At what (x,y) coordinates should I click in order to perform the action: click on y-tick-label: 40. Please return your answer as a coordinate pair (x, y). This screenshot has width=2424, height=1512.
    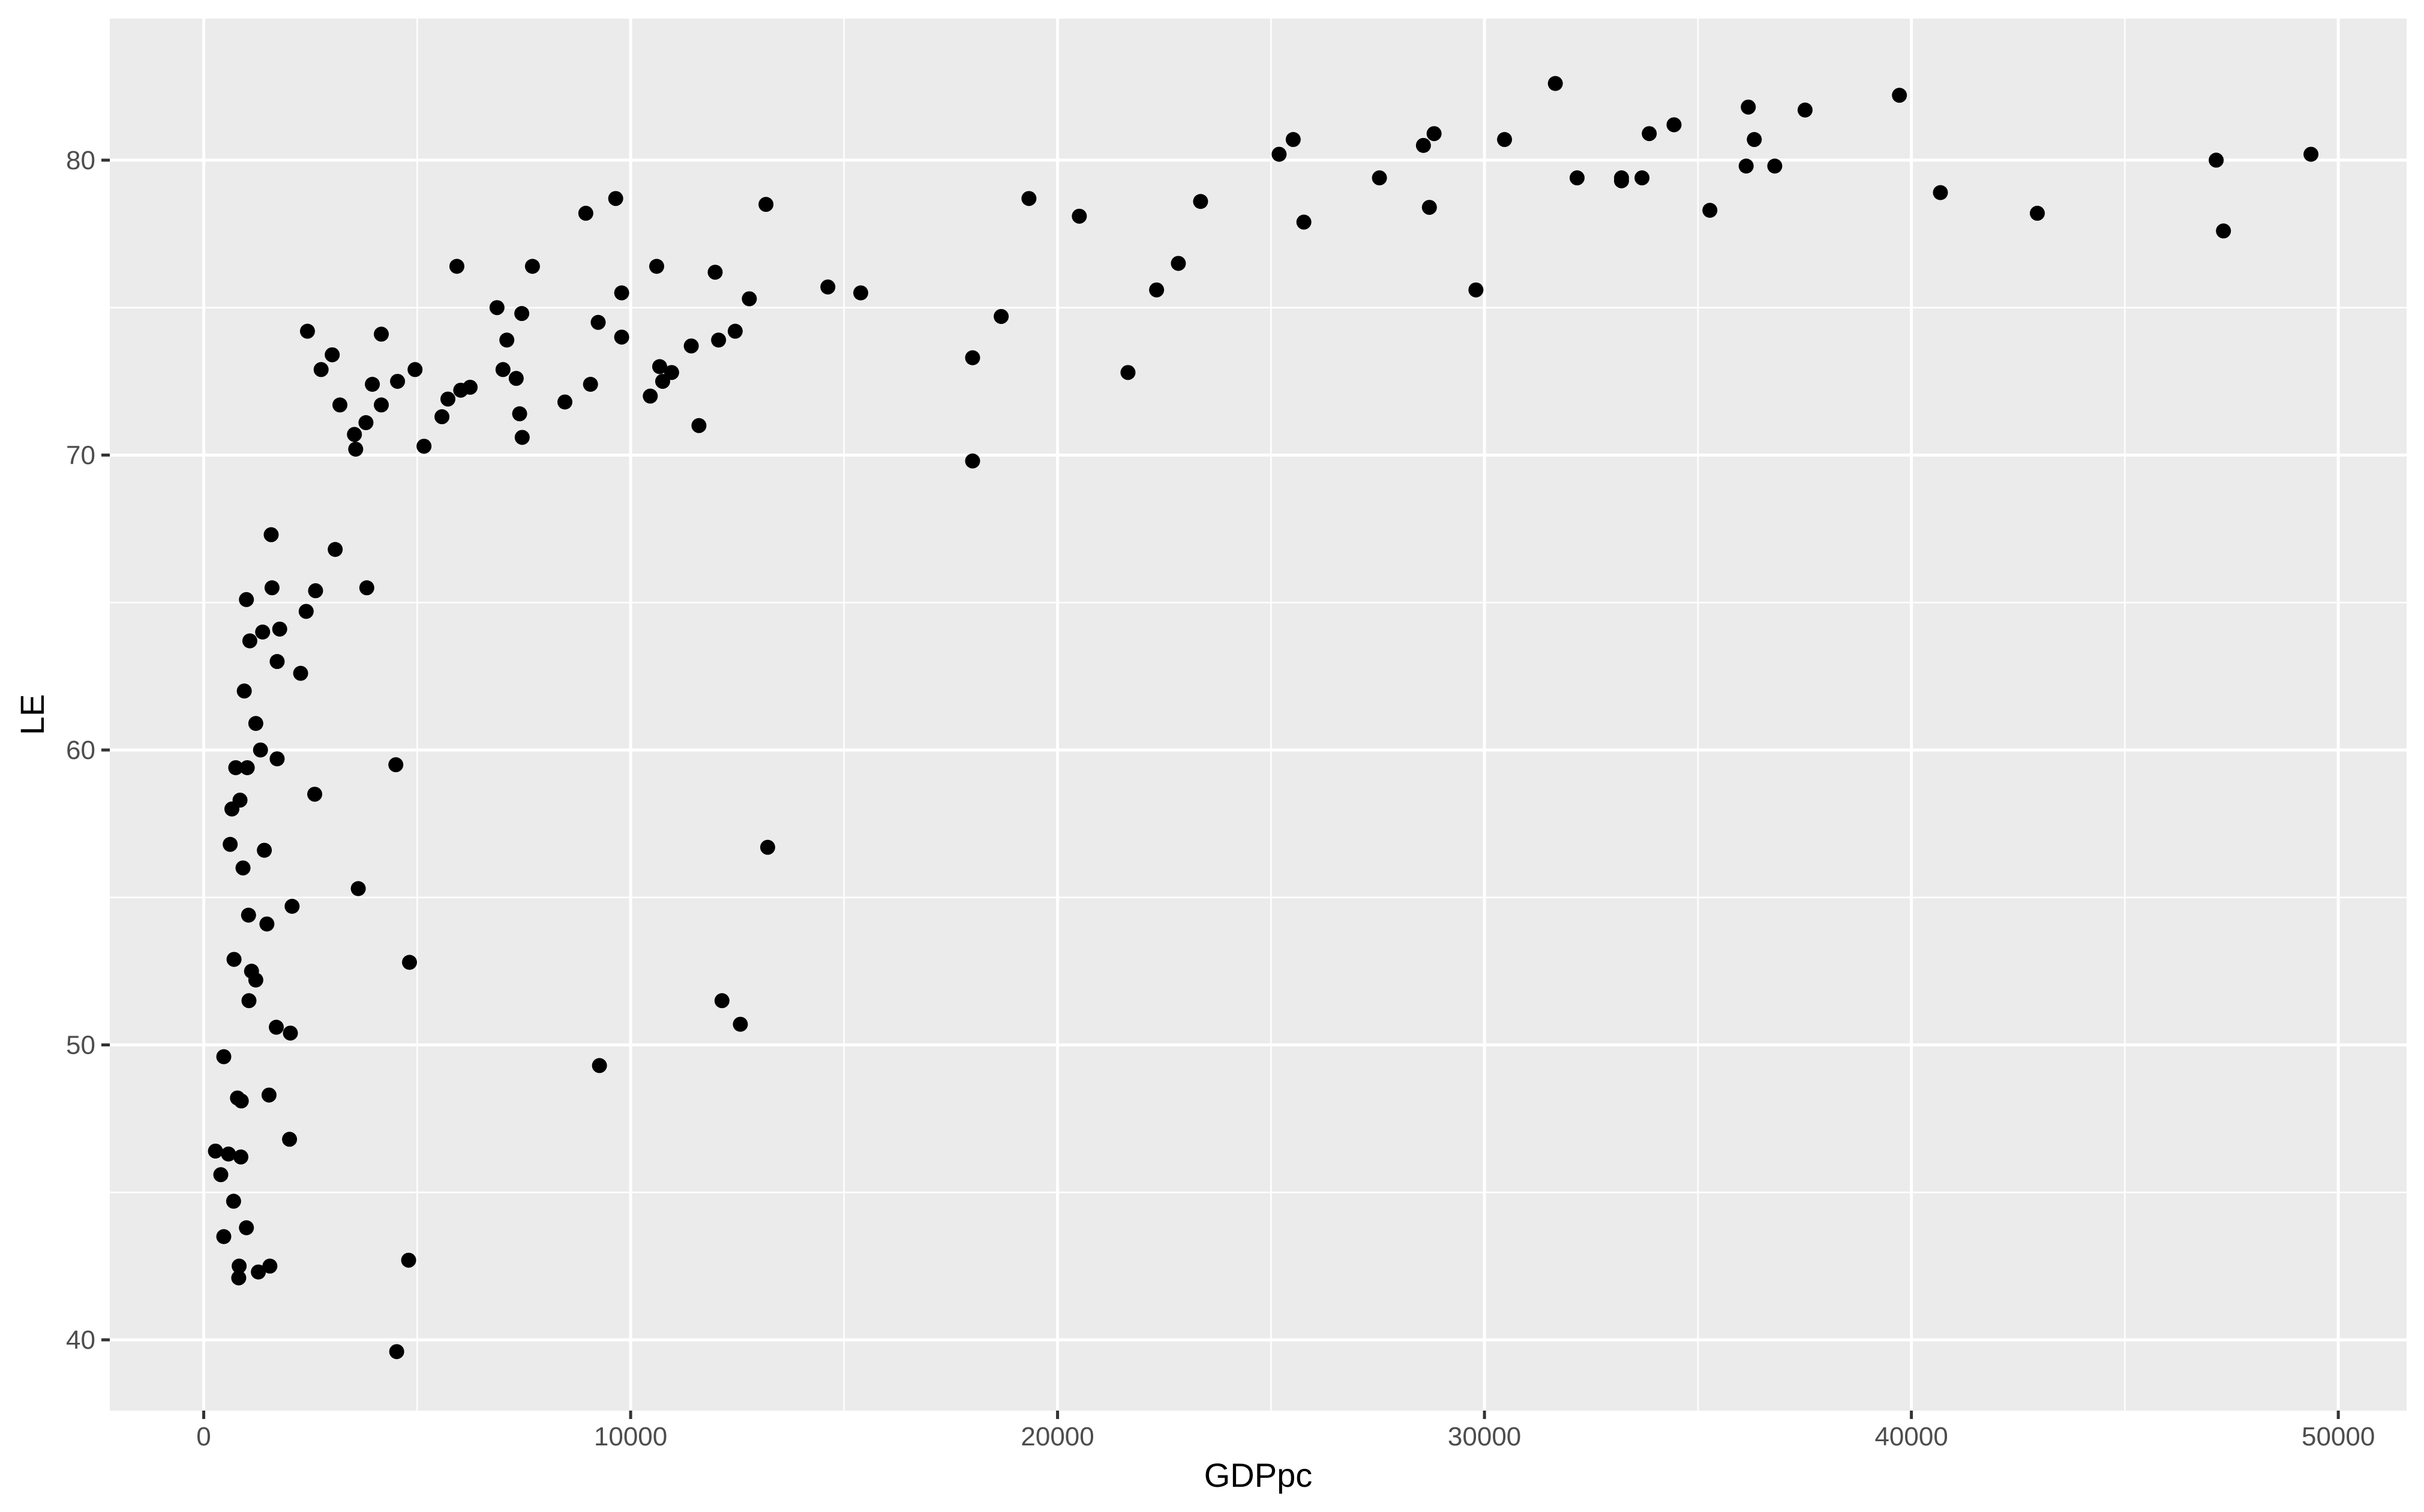
    Looking at the image, I should click on (81, 1340).